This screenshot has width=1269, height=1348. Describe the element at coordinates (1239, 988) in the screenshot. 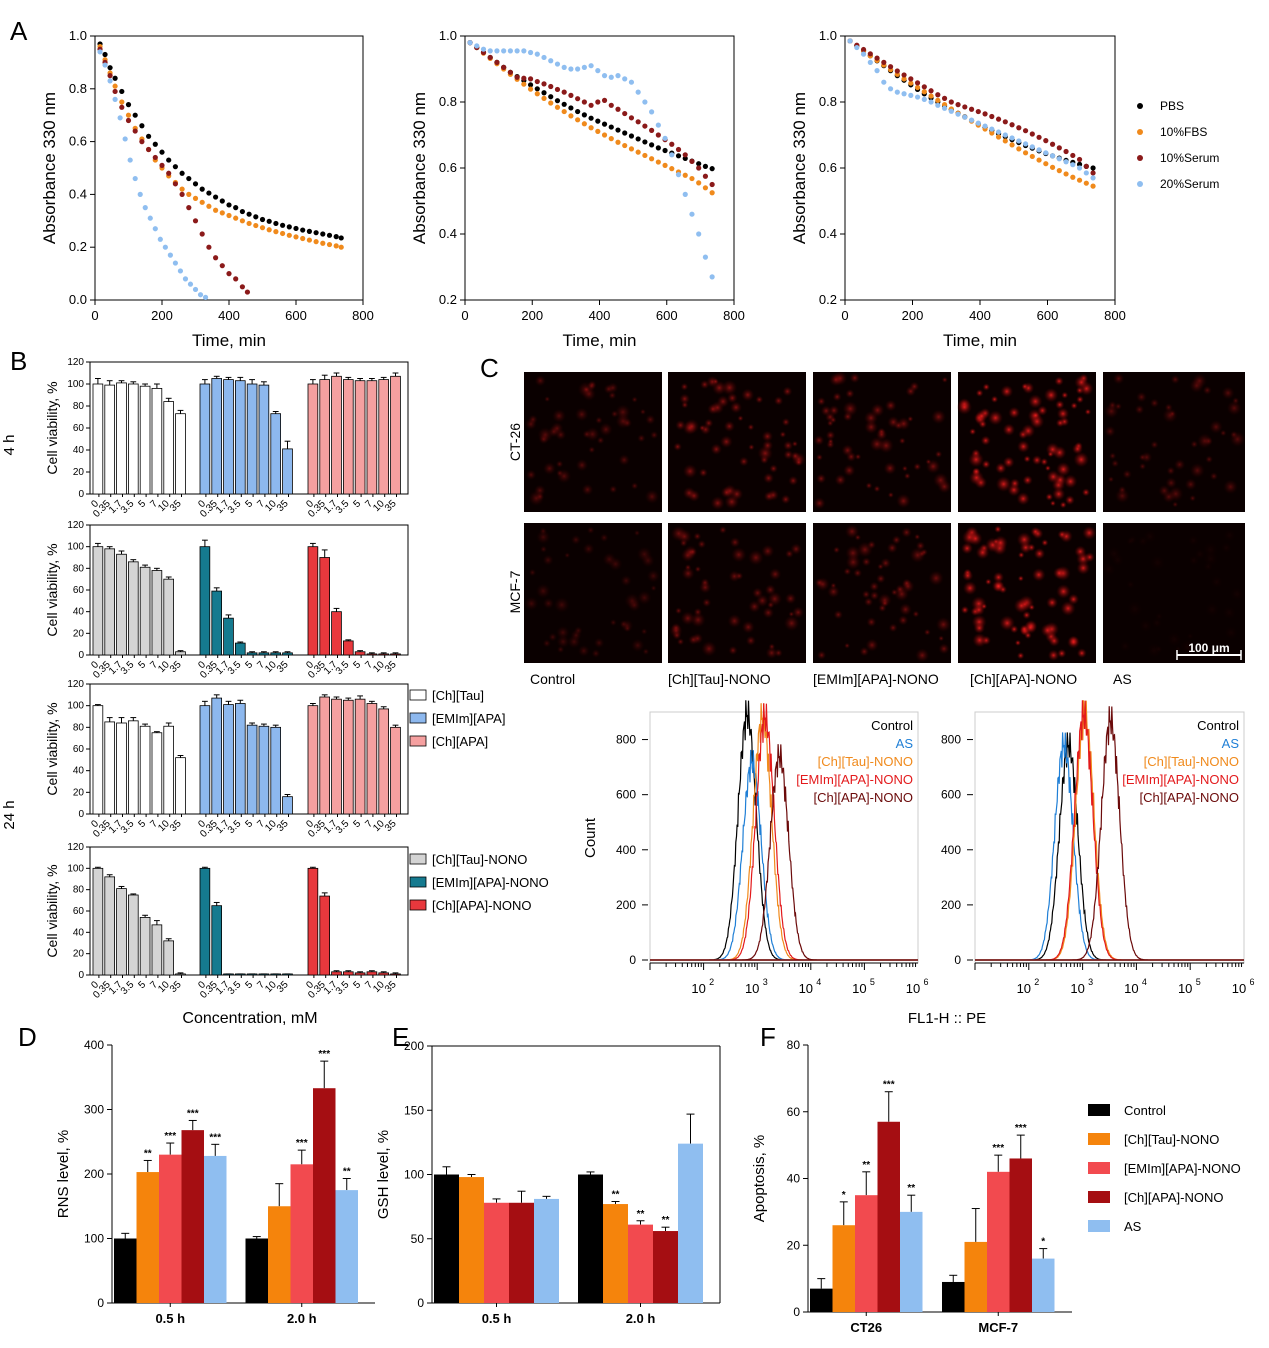

I see `x-tick-label: 10` at that location.